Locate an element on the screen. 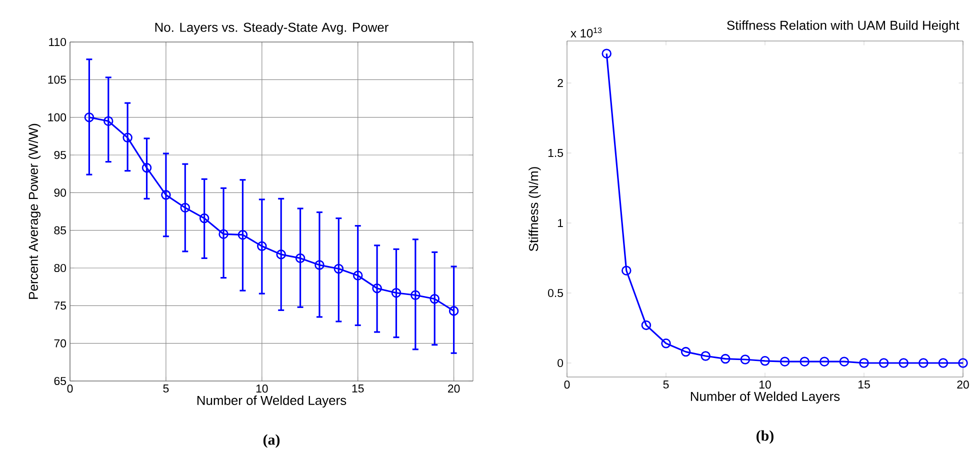 This screenshot has width=970, height=451. y-tick-label: 80 is located at coordinates (60, 268).